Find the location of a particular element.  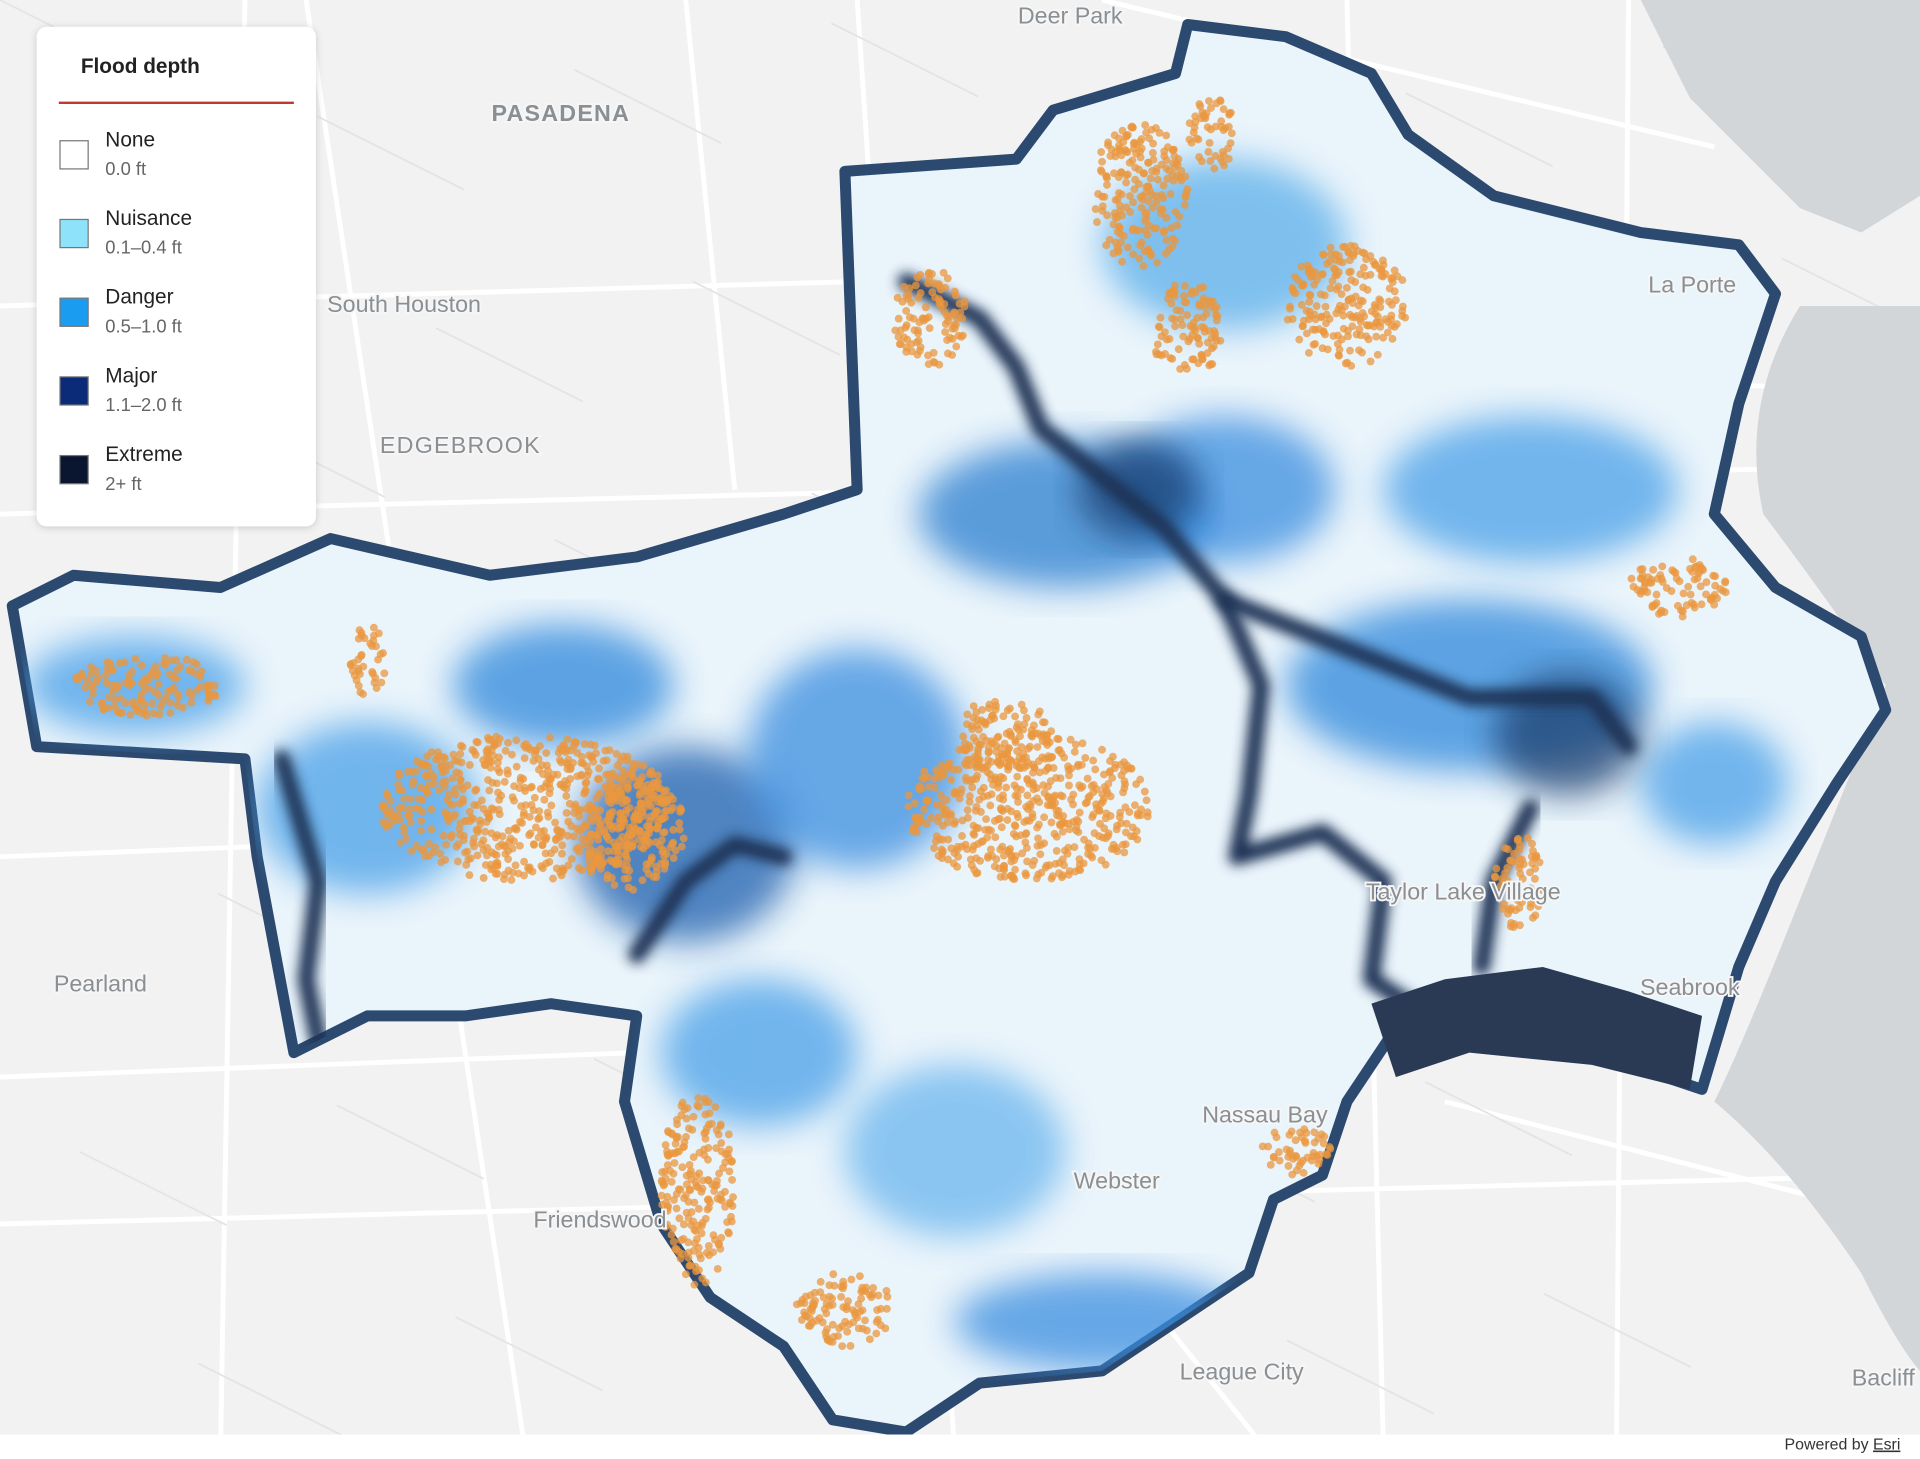

attribution-link: Esri is located at coordinates (1886, 1445).